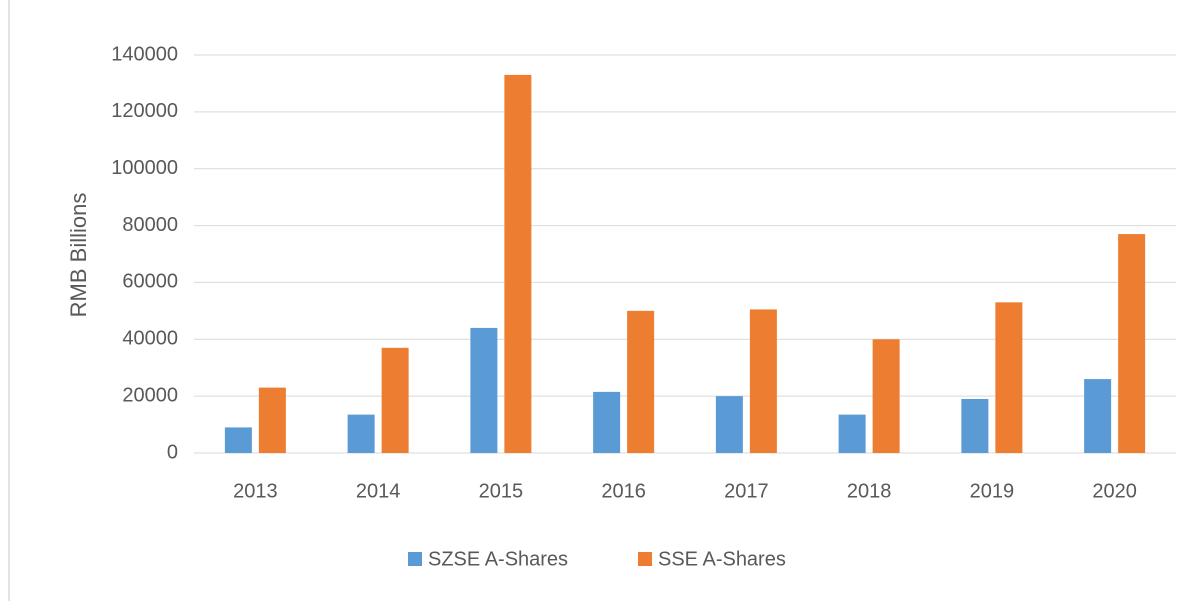  I want to click on y-axis-label: RMB Billions, so click(78, 255).